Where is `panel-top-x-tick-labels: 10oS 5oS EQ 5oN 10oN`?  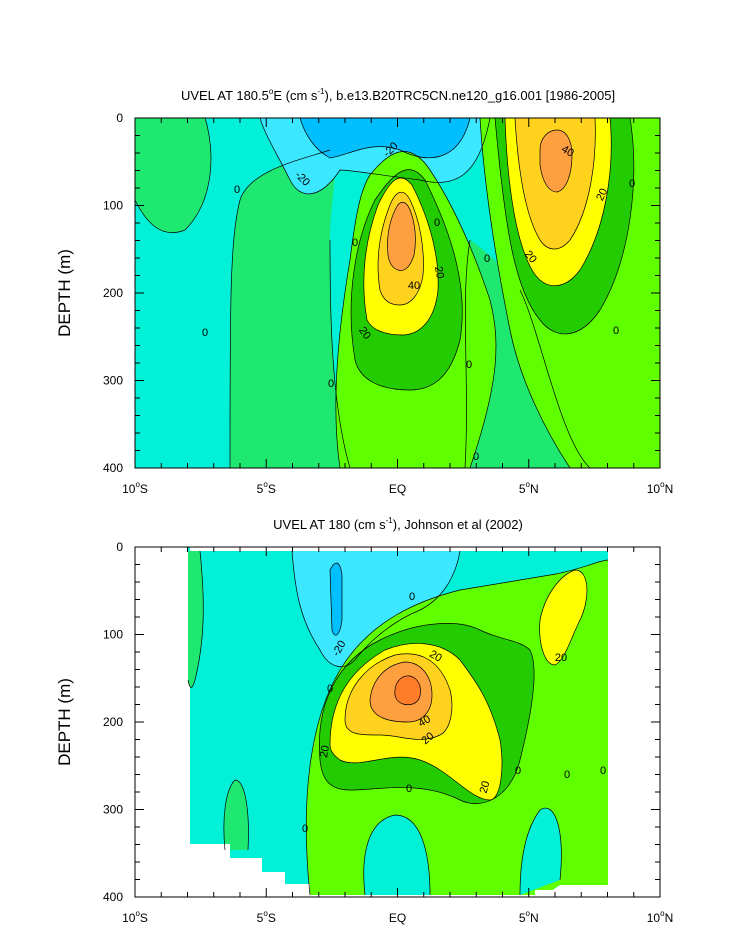 panel-top-x-tick-labels: 10oS 5oS EQ 5oN 10oN is located at coordinates (397, 488).